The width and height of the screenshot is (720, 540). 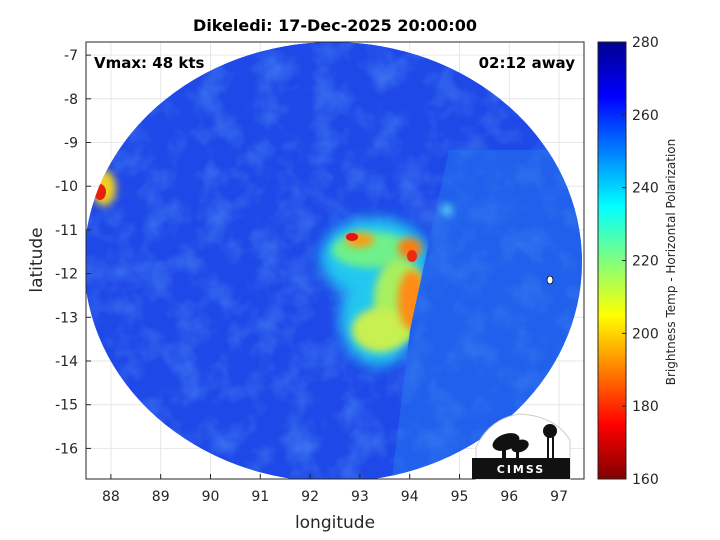 What do you see at coordinates (645, 480) in the screenshot?
I see `colorbar-tick-label: 160` at bounding box center [645, 480].